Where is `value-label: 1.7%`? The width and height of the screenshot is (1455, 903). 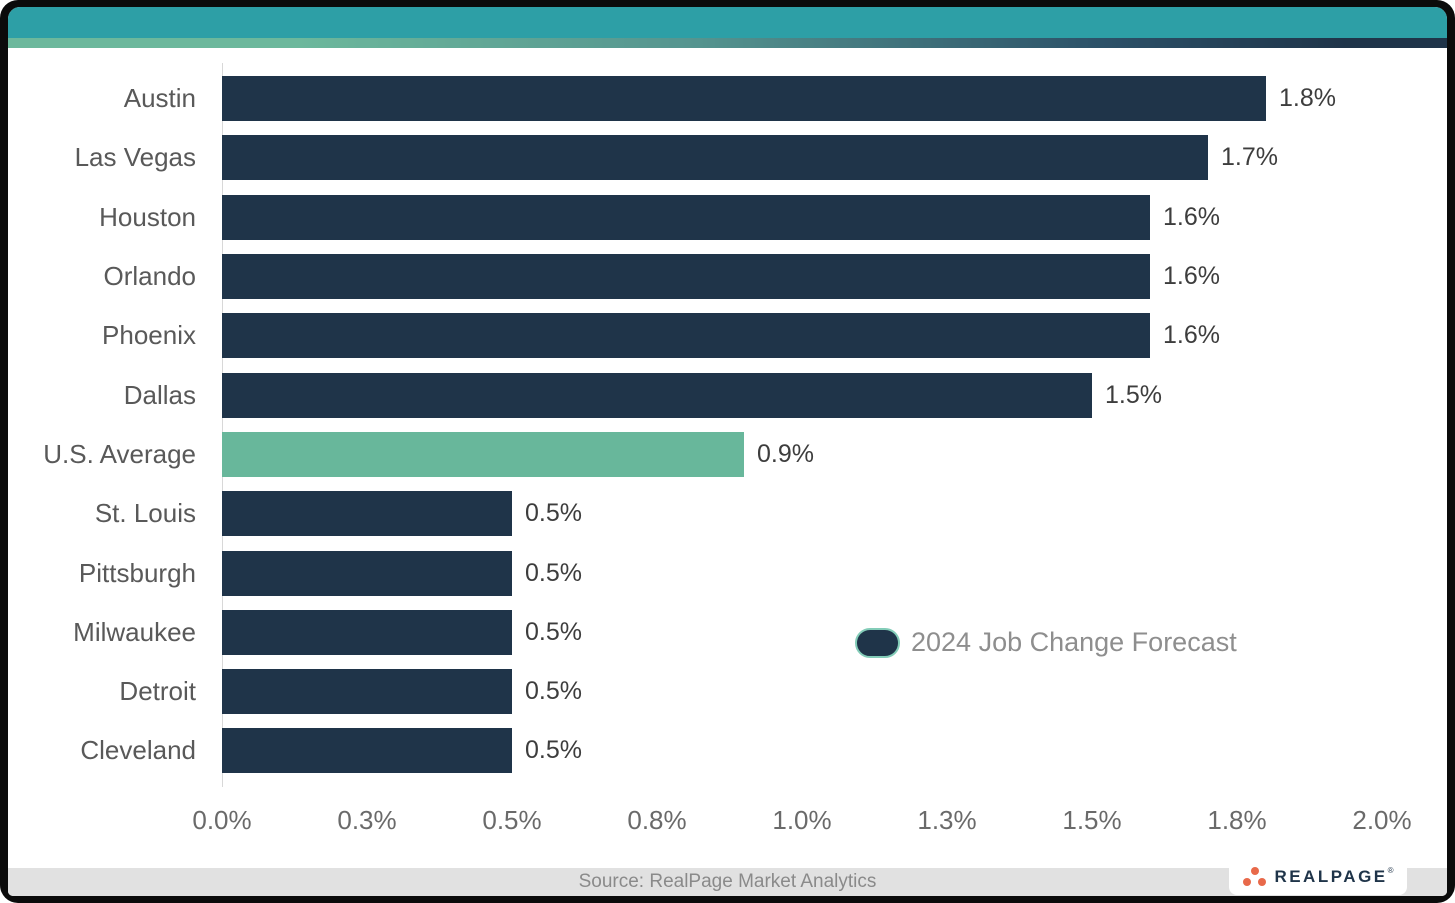 value-label: 1.7% is located at coordinates (1249, 157).